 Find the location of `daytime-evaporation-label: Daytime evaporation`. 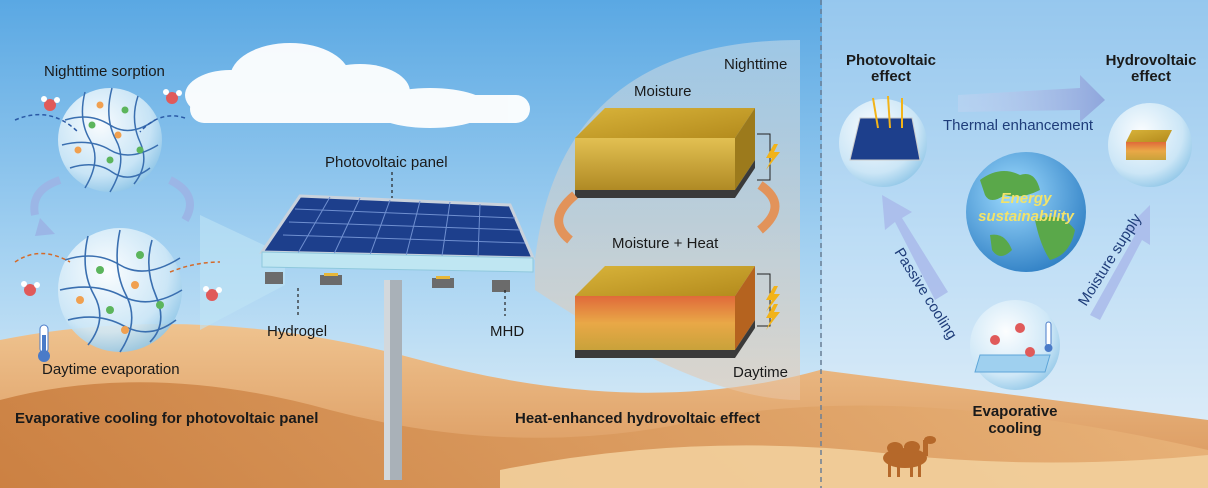

daytime-evaporation-label: Daytime evaporation is located at coordinates (111, 369).